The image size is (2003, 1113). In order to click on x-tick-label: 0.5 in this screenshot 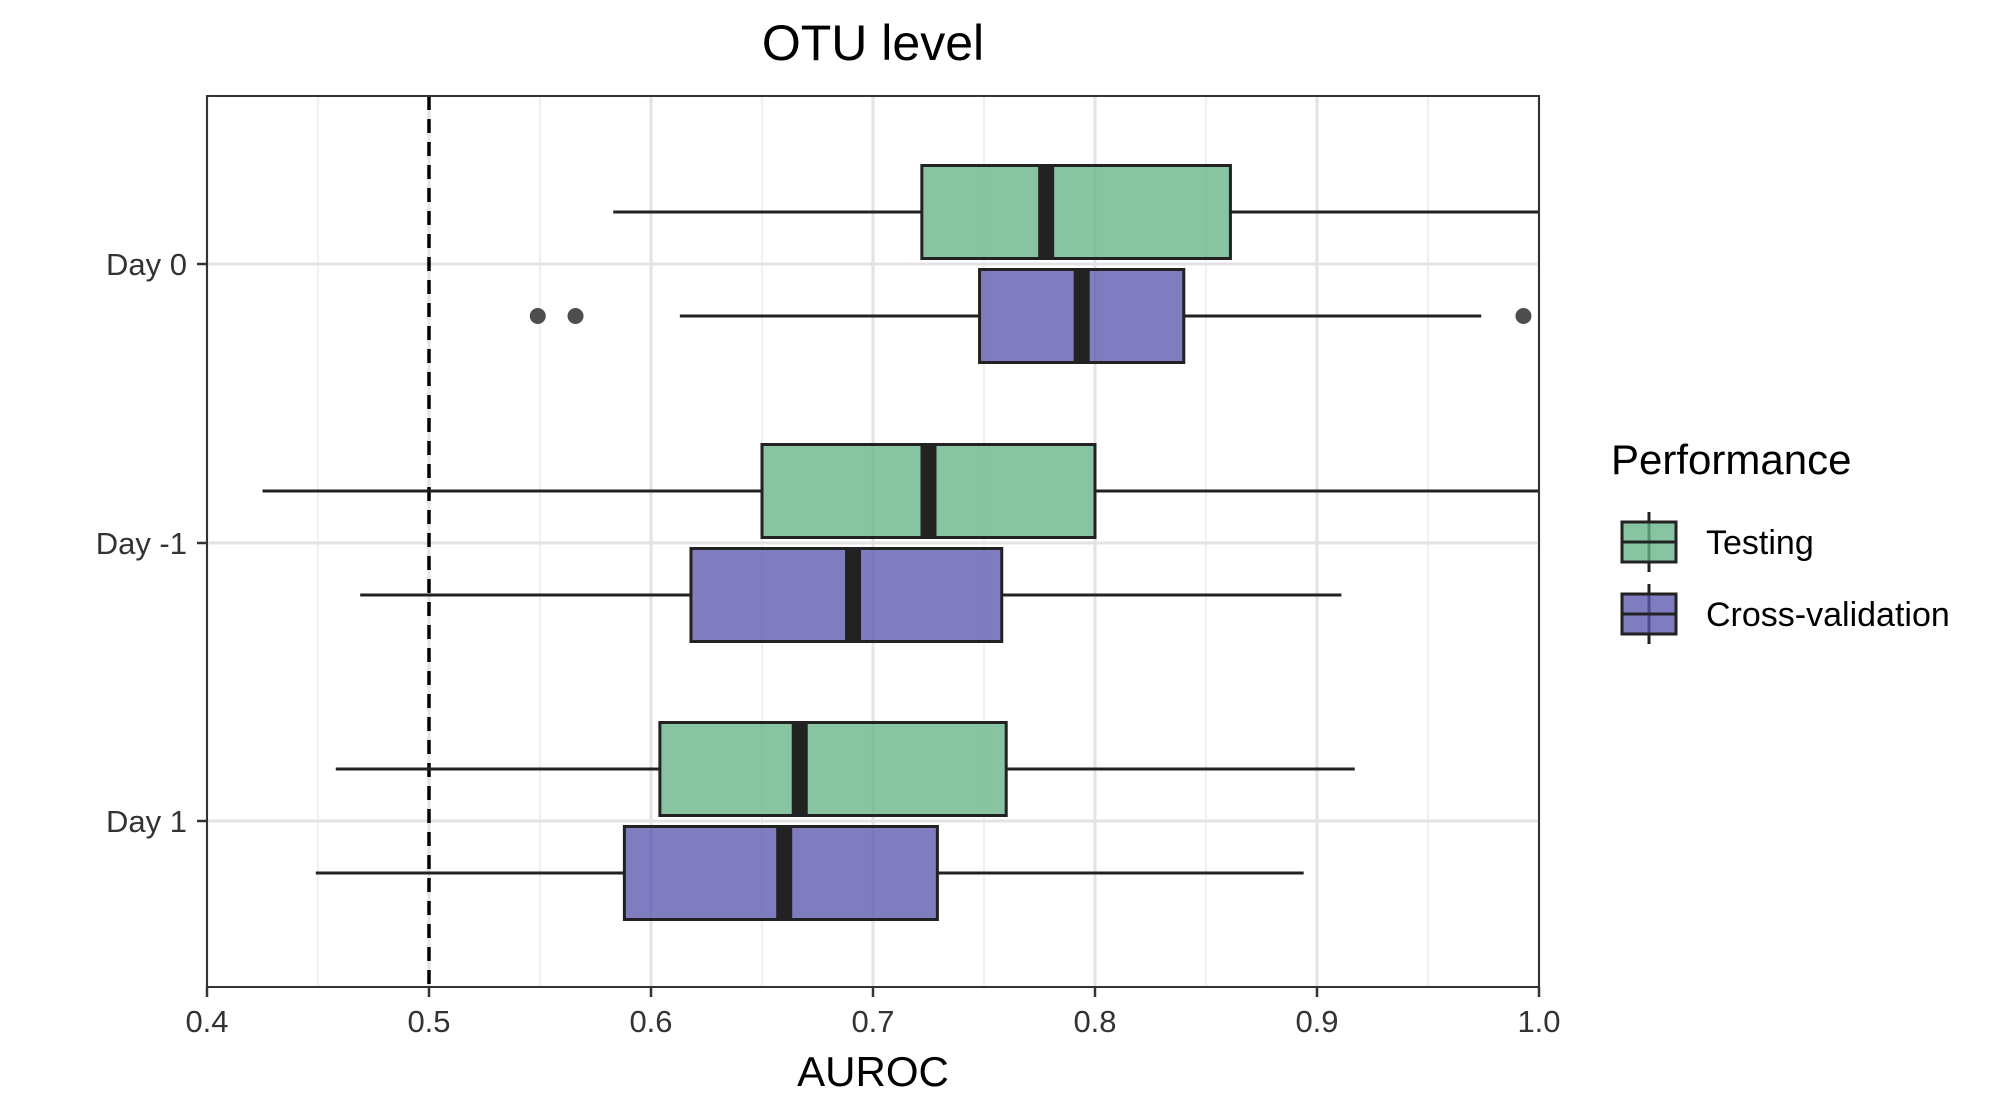, I will do `click(428, 1021)`.